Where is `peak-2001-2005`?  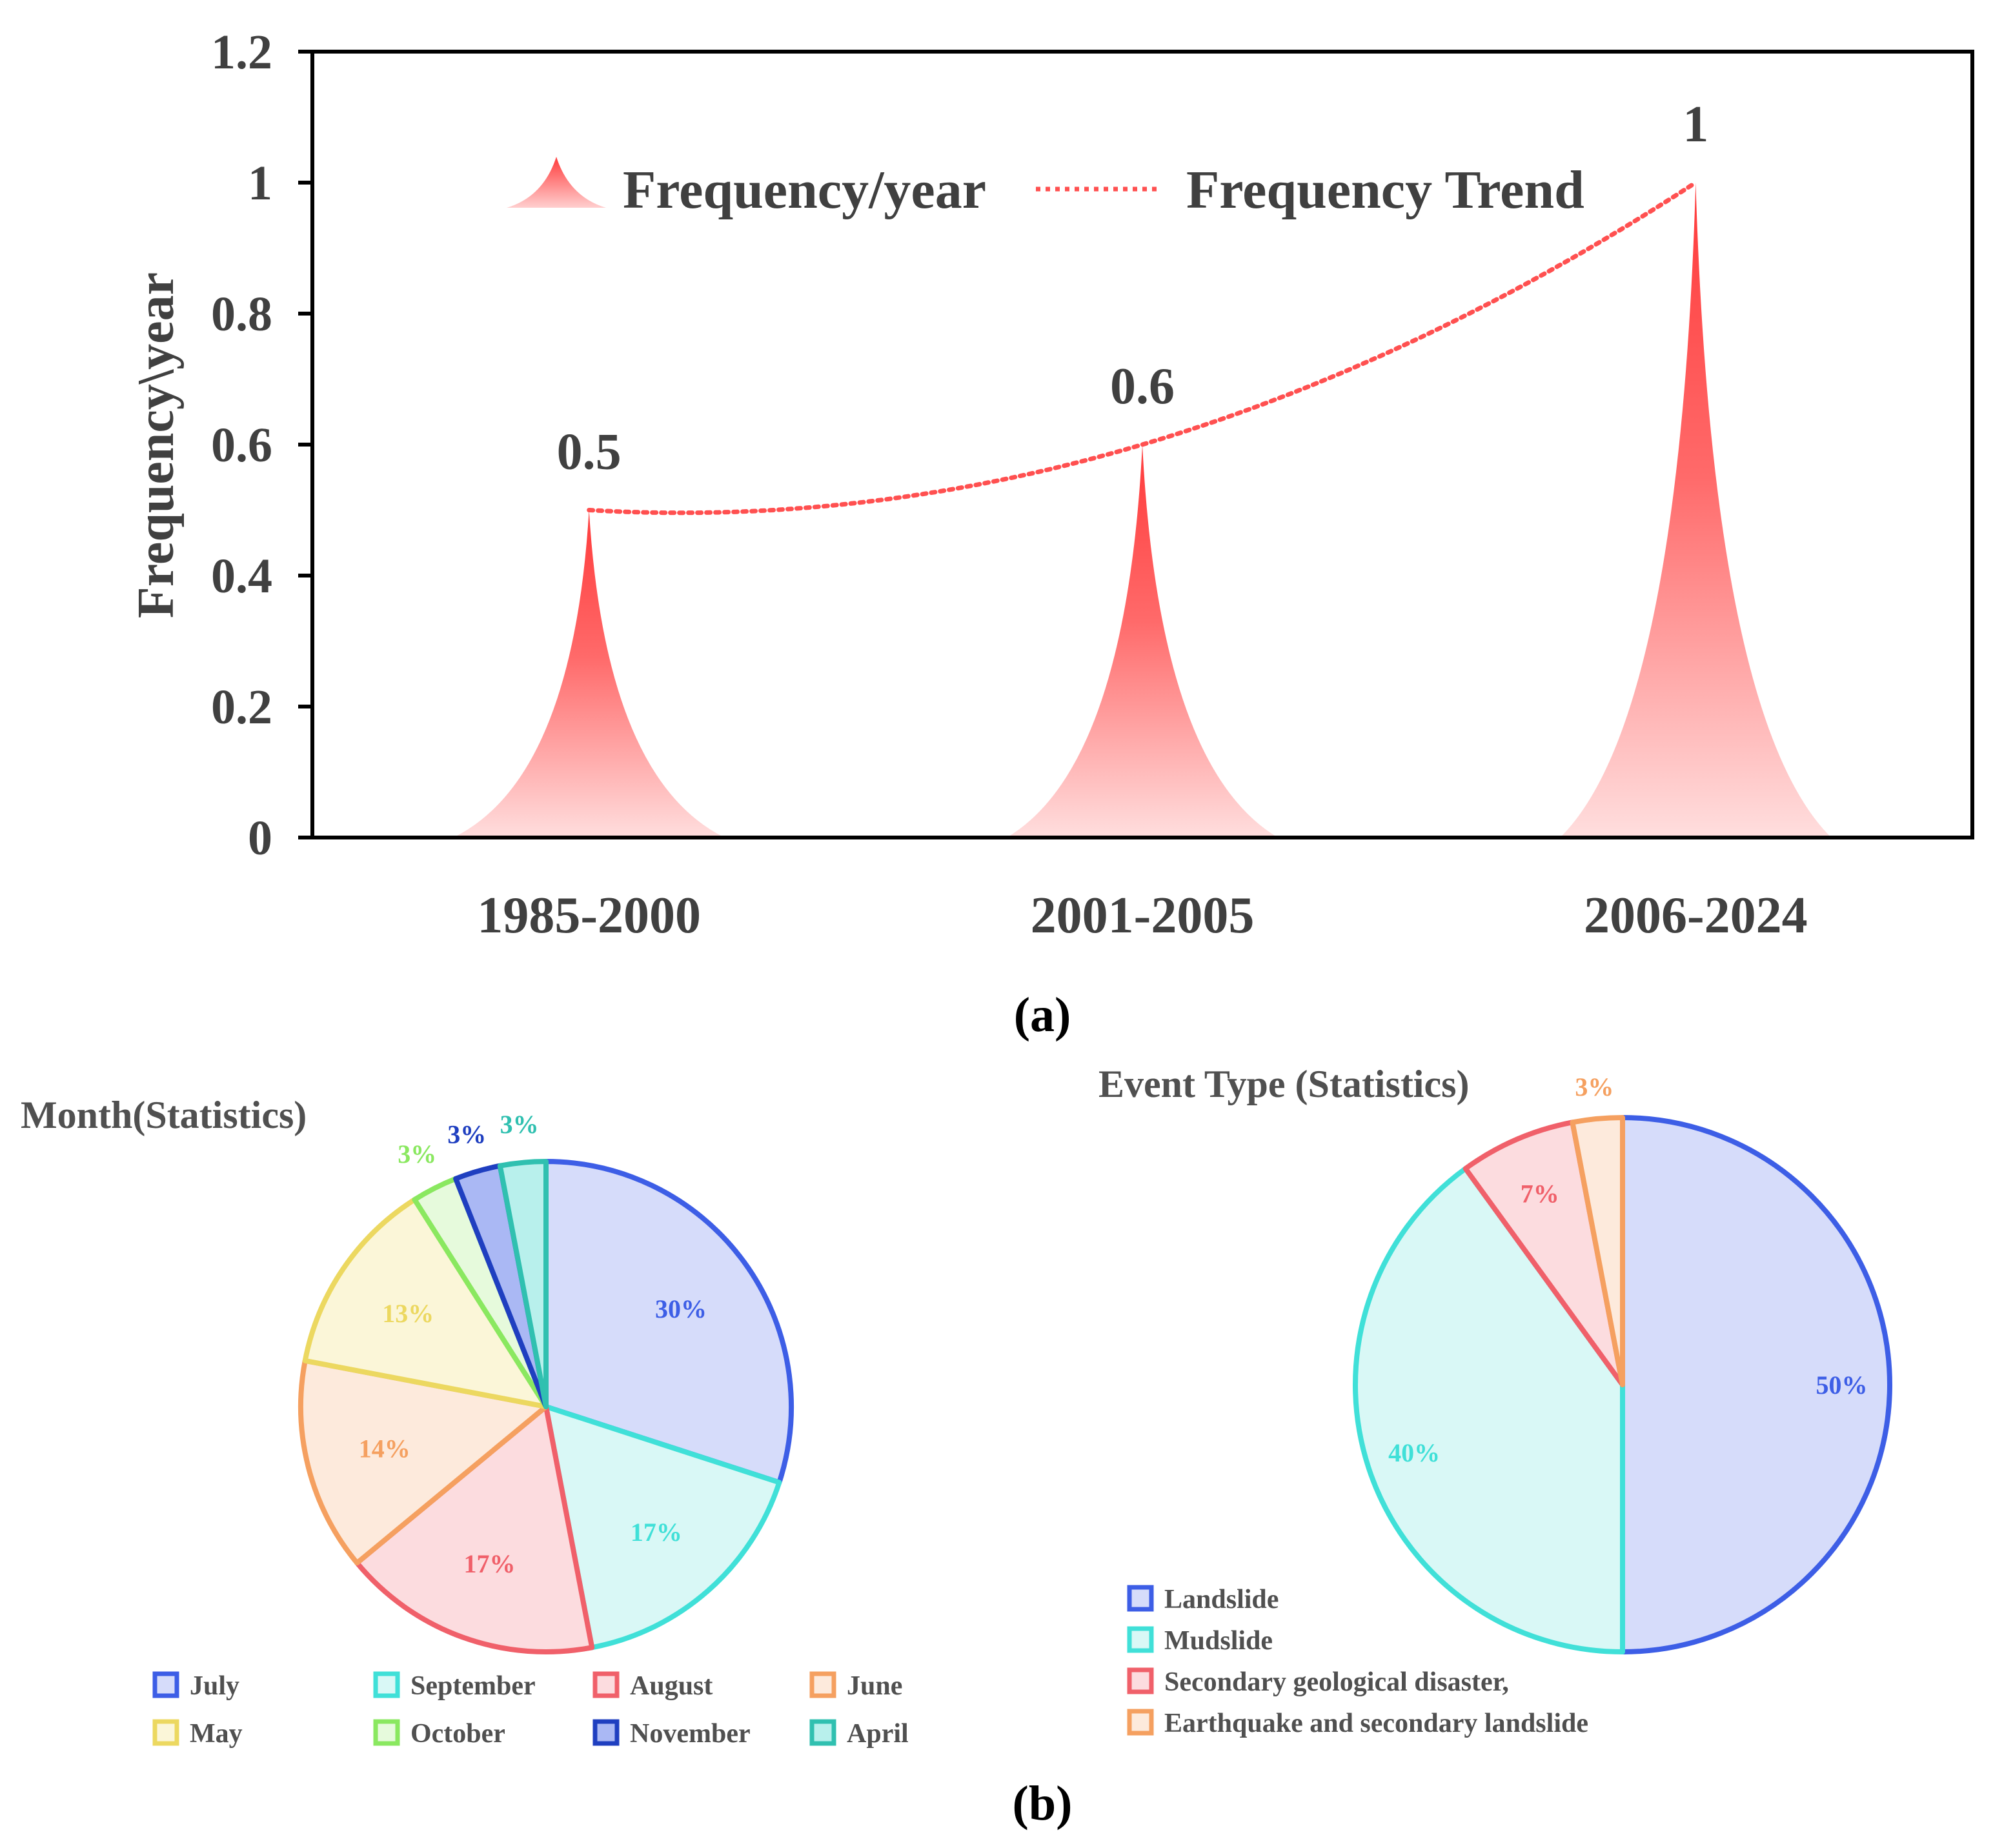
peak-2001-2005 is located at coordinates (1142, 641).